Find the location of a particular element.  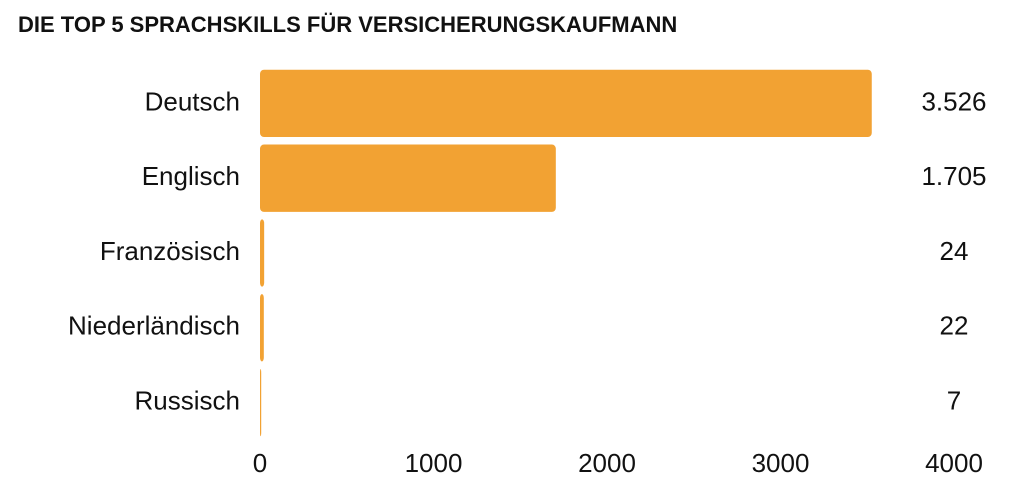

x-tick-label: 0 is located at coordinates (260, 463).